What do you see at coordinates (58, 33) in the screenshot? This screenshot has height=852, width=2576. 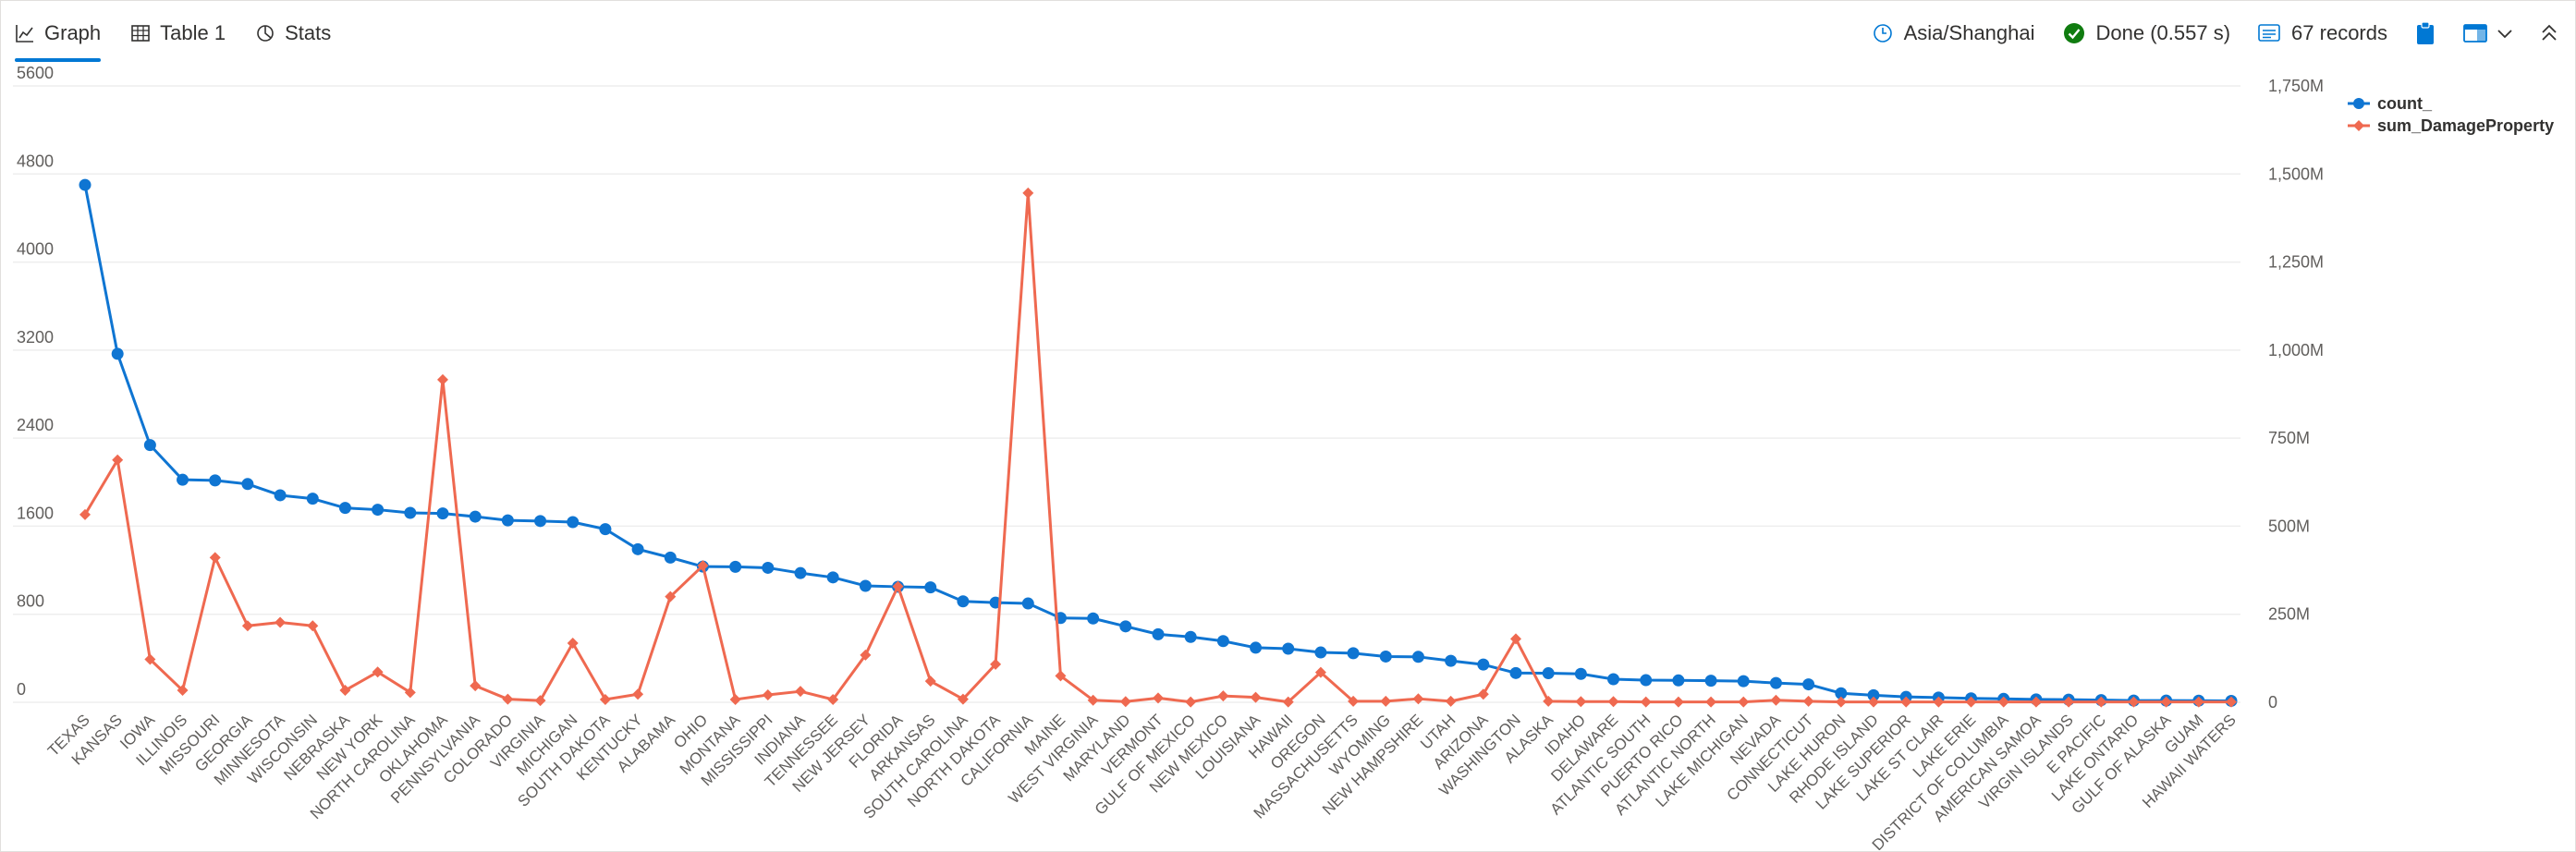 I see `tab-graph: Graph` at bounding box center [58, 33].